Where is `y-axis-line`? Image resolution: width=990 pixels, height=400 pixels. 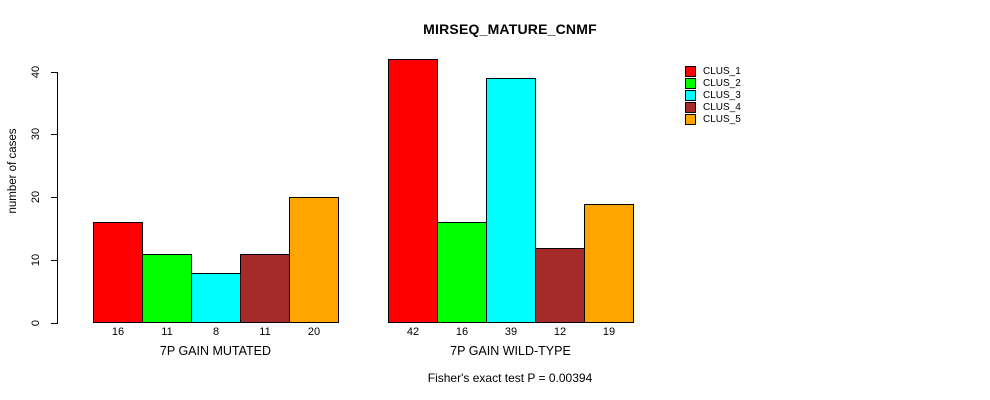
y-axis-line is located at coordinates (57, 197).